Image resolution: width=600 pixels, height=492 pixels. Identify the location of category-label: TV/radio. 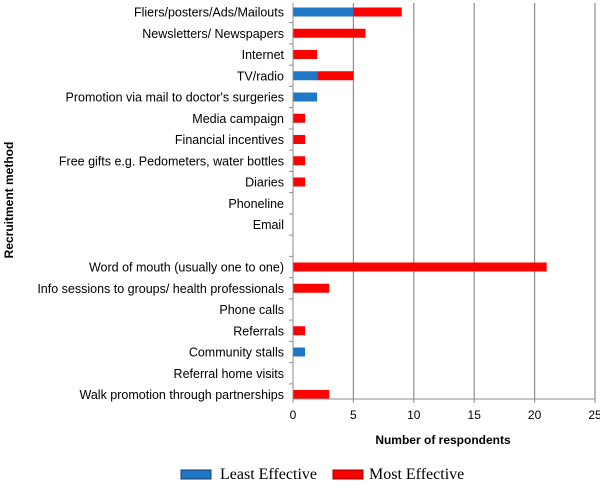
(260, 76).